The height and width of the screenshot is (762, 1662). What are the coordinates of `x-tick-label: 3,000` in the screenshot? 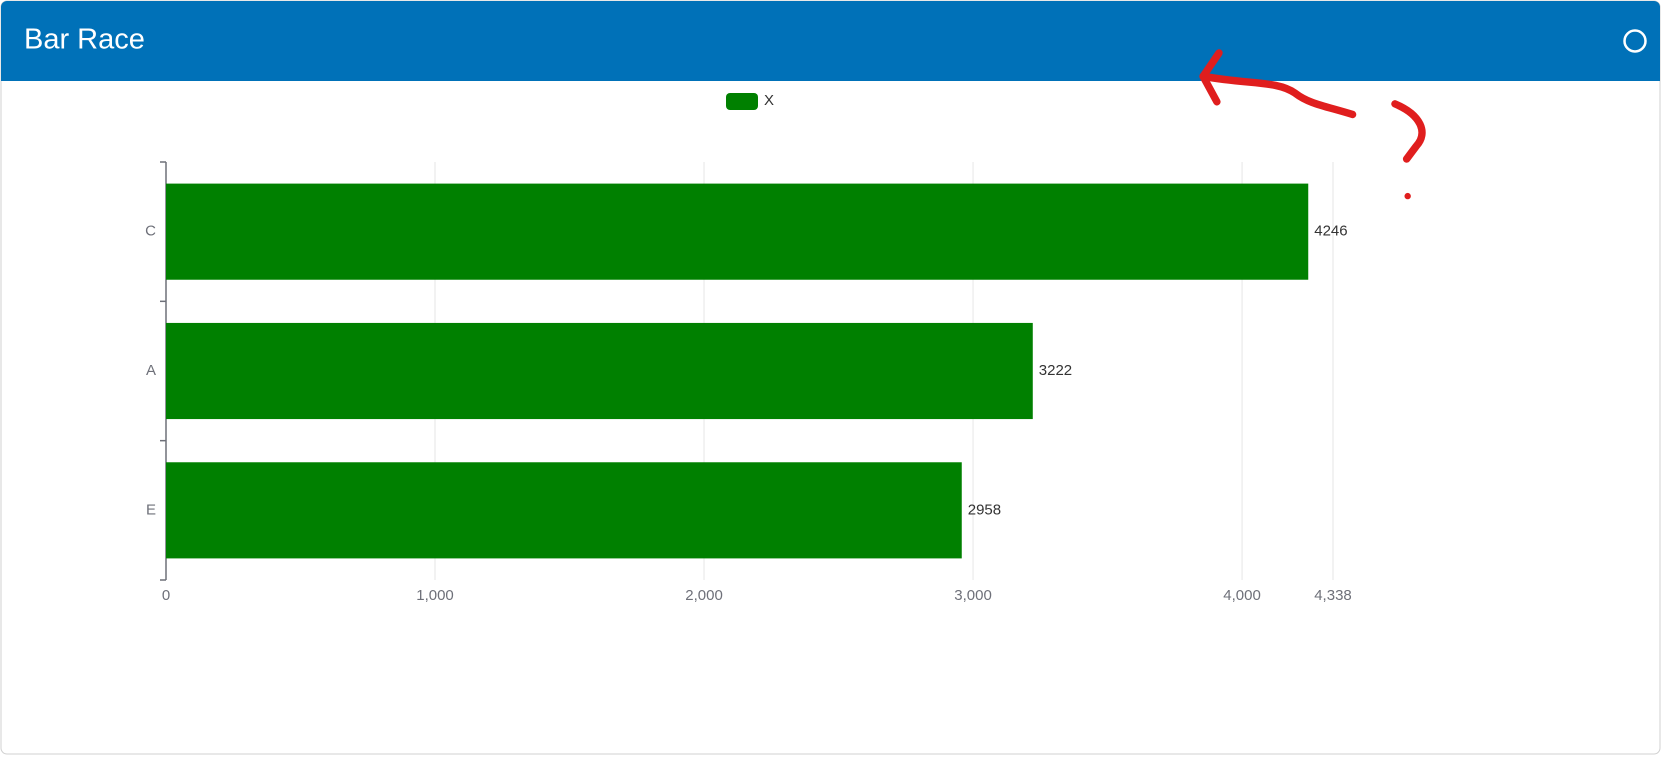 It's located at (973, 595).